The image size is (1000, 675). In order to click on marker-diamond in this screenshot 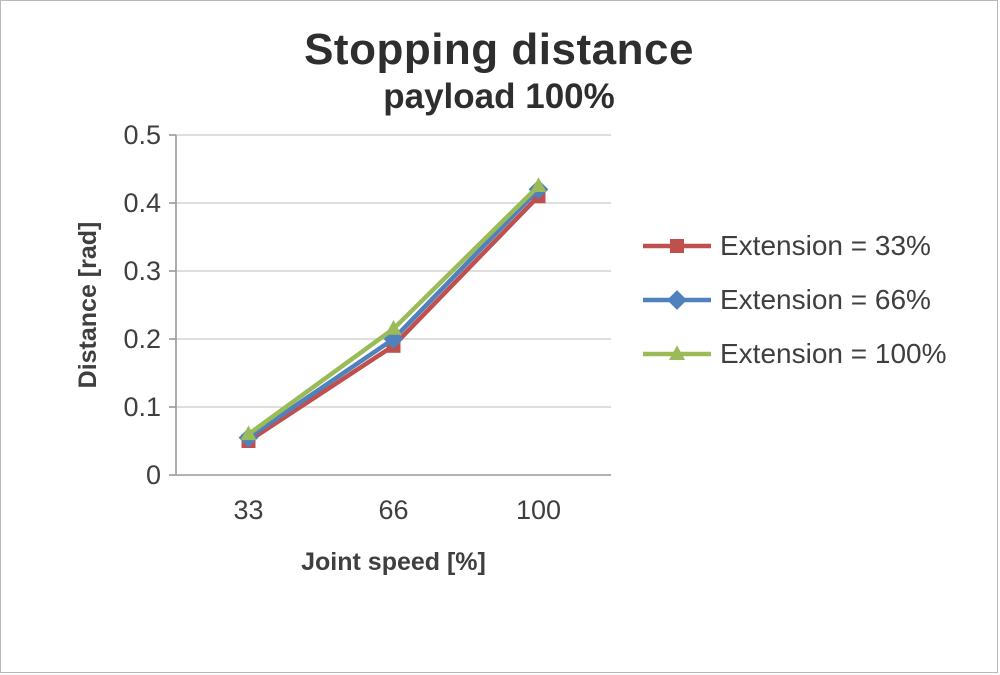, I will do `click(677, 300)`.